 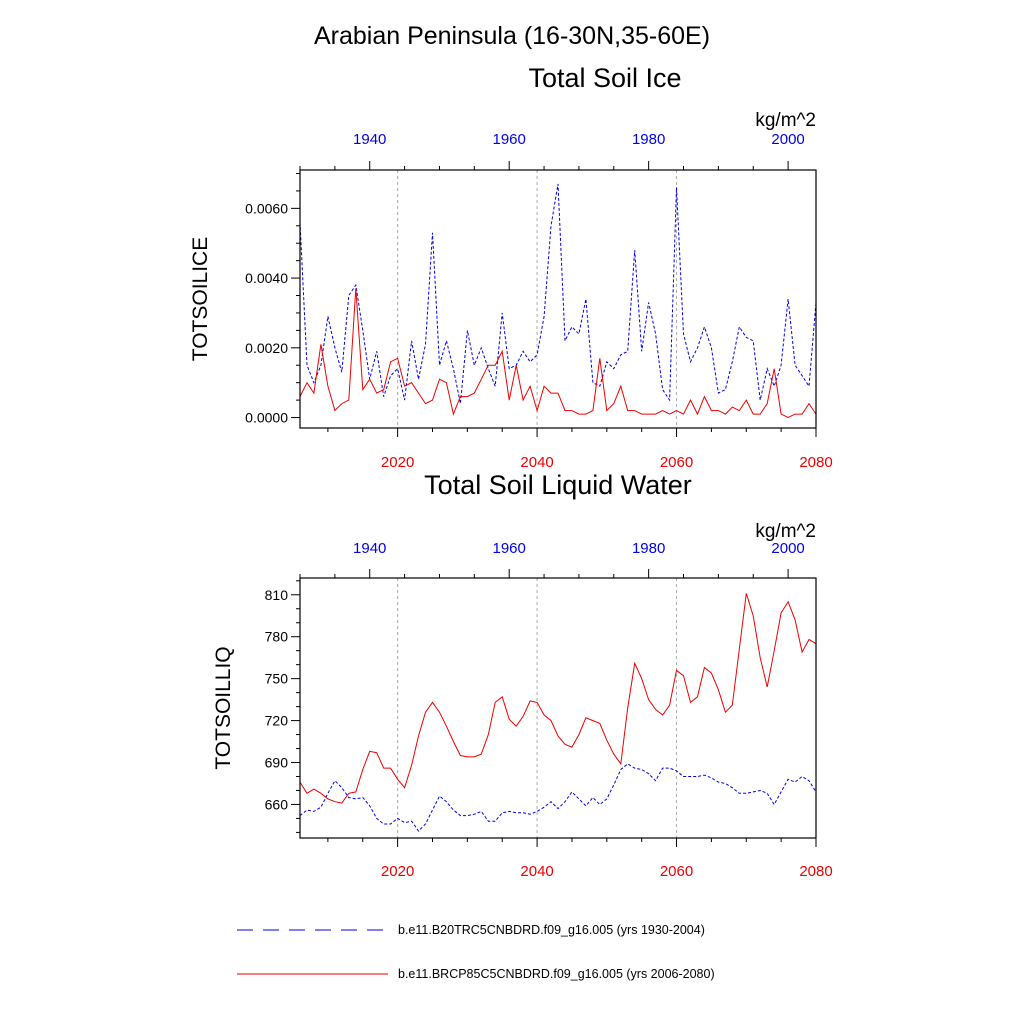 What do you see at coordinates (604, 78) in the screenshot?
I see `panel-title: Total Soil Ice` at bounding box center [604, 78].